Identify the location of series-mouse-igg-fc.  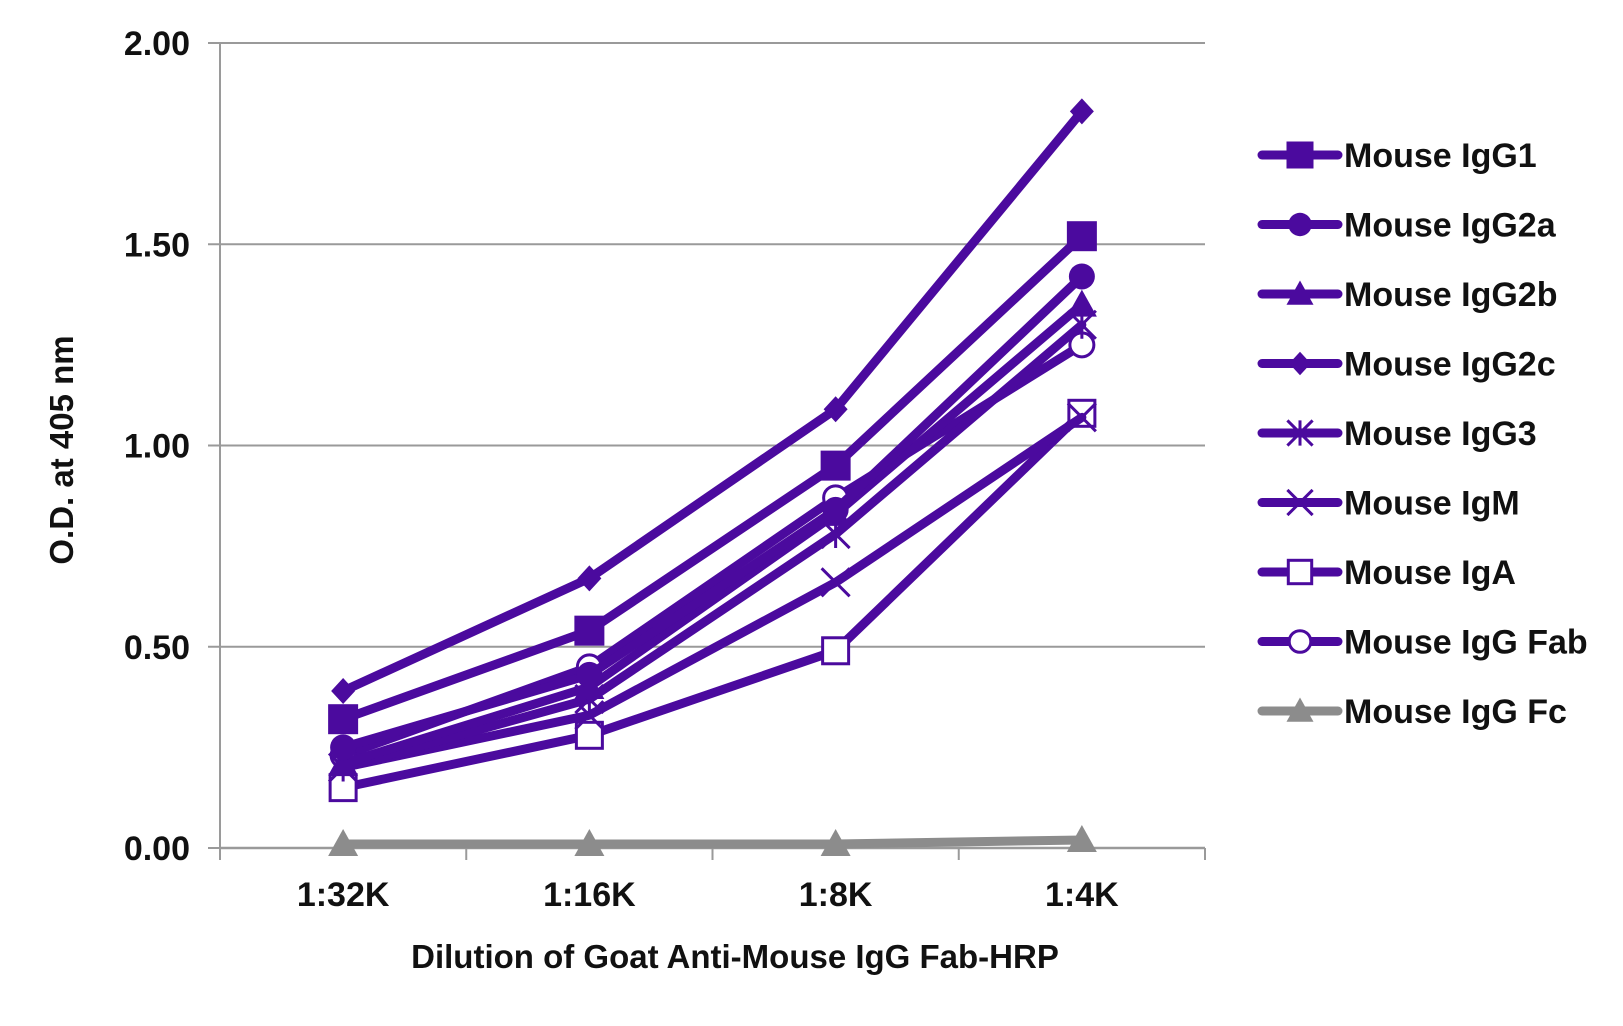
(712, 840).